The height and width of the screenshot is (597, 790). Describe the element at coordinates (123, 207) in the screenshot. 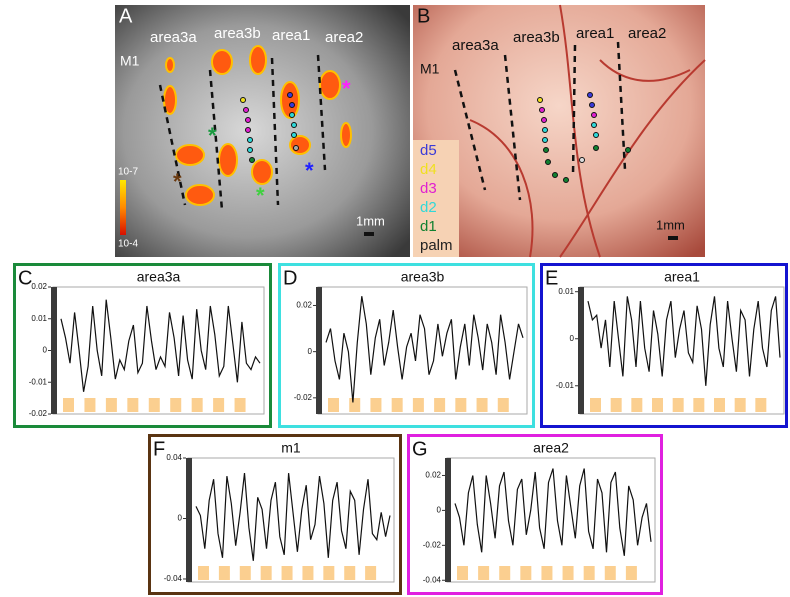

I see `colorbar` at that location.